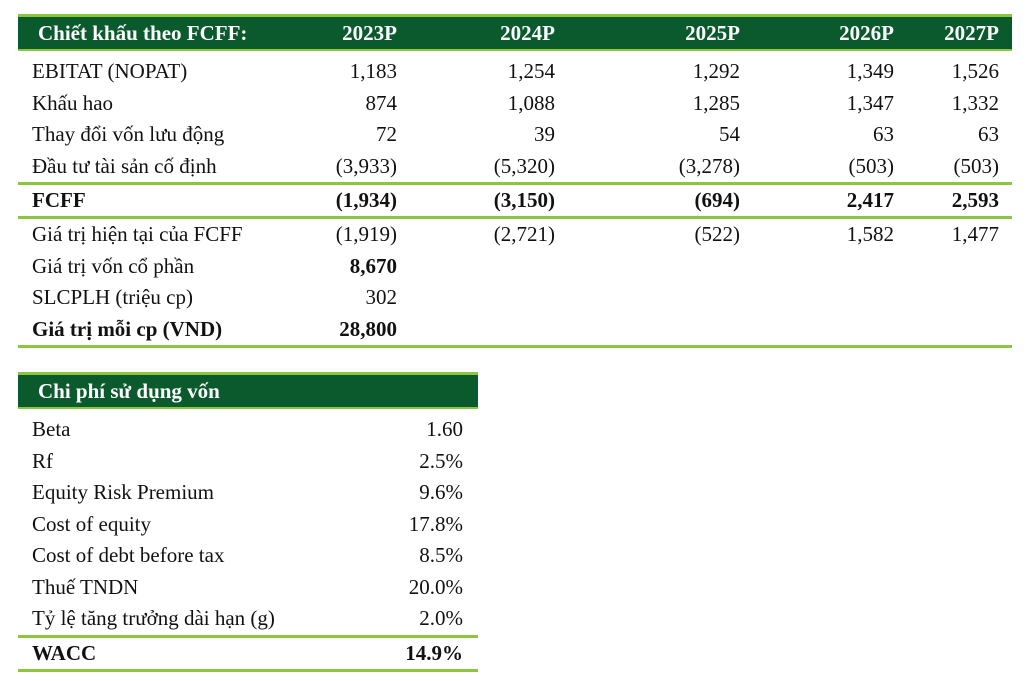  Describe the element at coordinates (91, 523) in the screenshot. I see `row-label: Cost of equity` at that location.